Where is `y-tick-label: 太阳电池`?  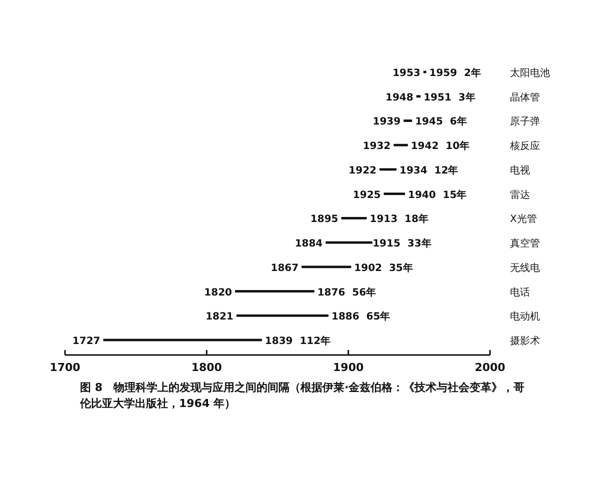
y-tick-label: 太阳电池 is located at coordinates (530, 73).